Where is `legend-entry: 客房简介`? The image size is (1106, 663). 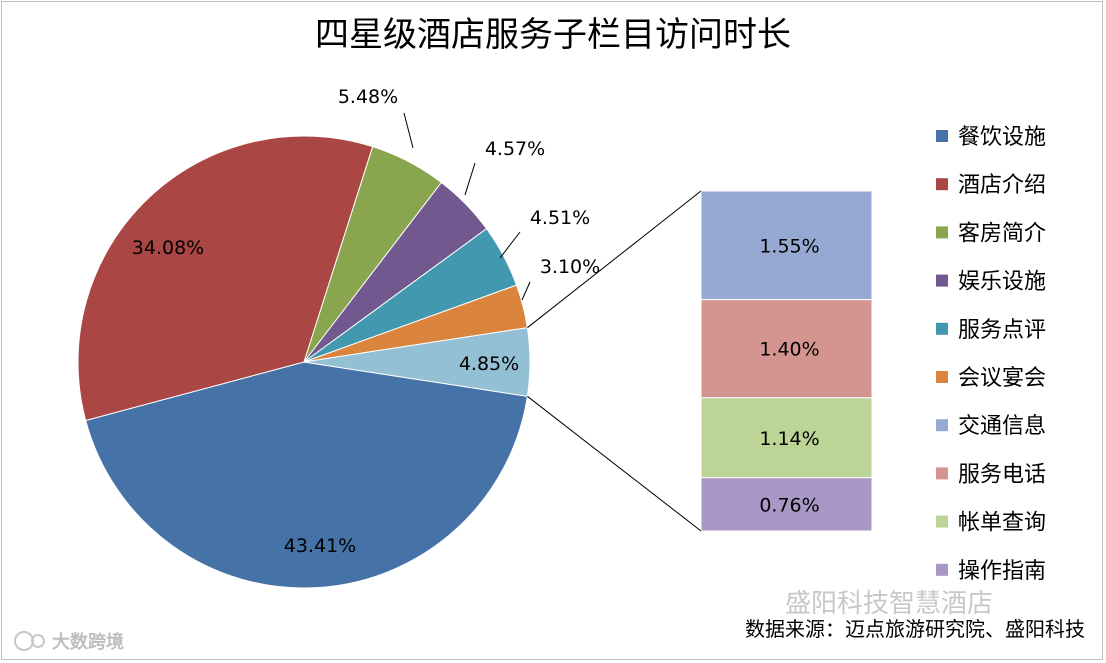 legend-entry: 客房简介 is located at coordinates (1002, 233).